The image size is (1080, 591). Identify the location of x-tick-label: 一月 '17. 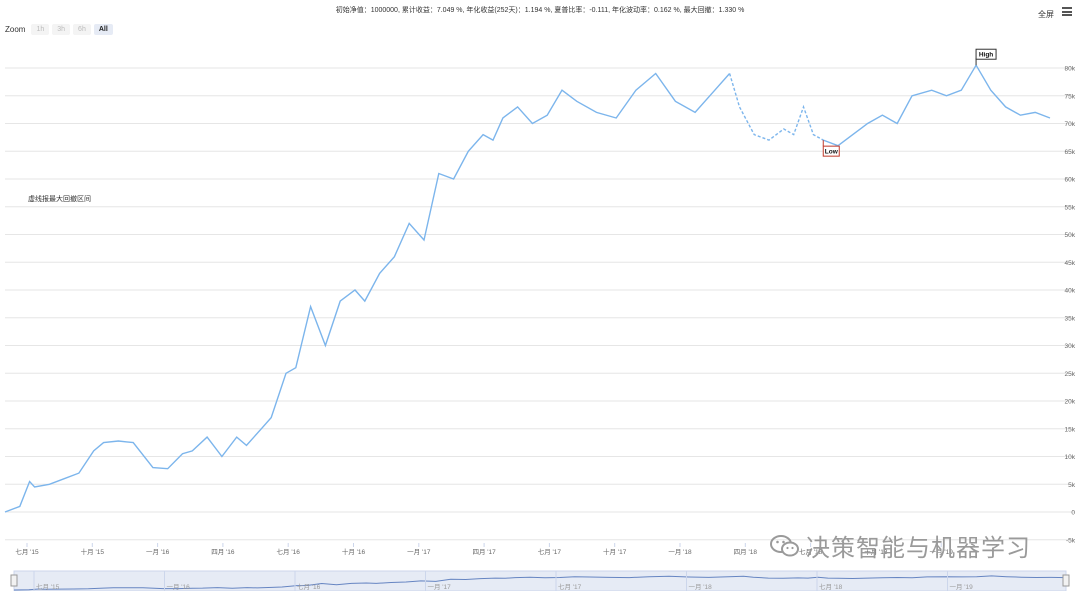
(419, 552).